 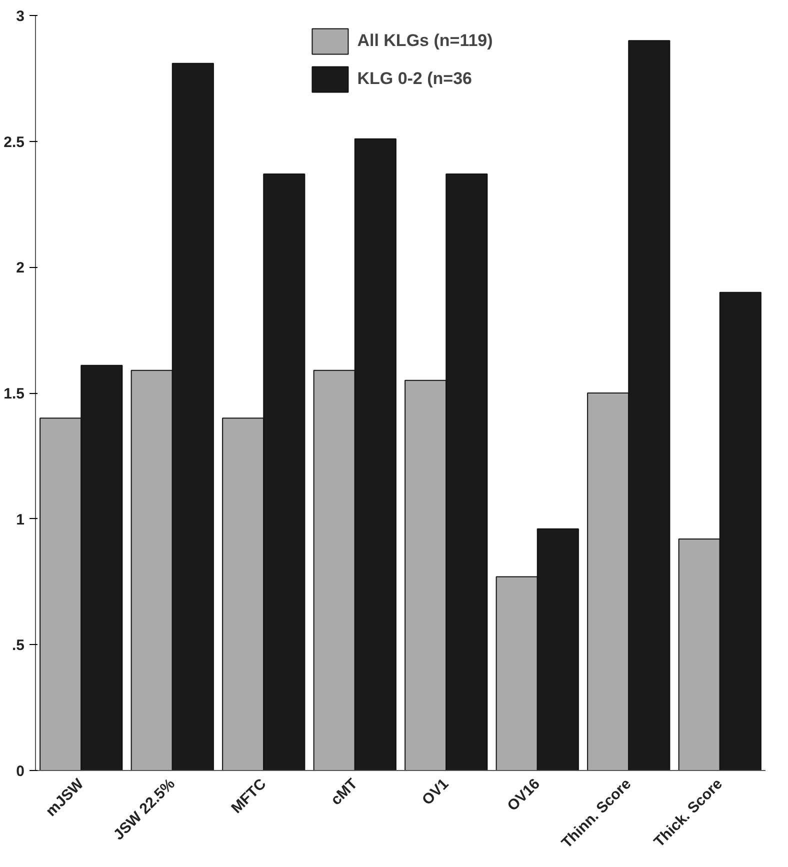 What do you see at coordinates (14, 142) in the screenshot?
I see `y-tick-label: 2.5` at bounding box center [14, 142].